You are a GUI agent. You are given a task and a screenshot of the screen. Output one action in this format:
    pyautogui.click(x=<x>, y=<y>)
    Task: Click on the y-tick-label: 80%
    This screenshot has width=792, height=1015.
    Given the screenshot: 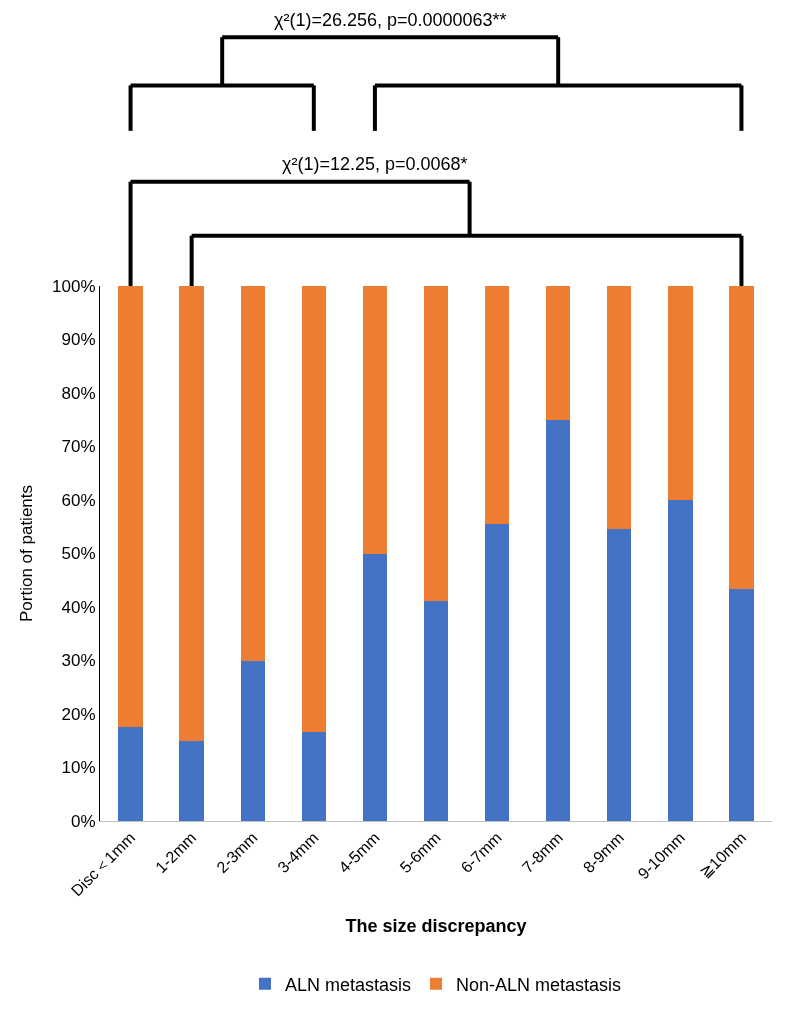 What is the action you would take?
    pyautogui.click(x=78, y=393)
    